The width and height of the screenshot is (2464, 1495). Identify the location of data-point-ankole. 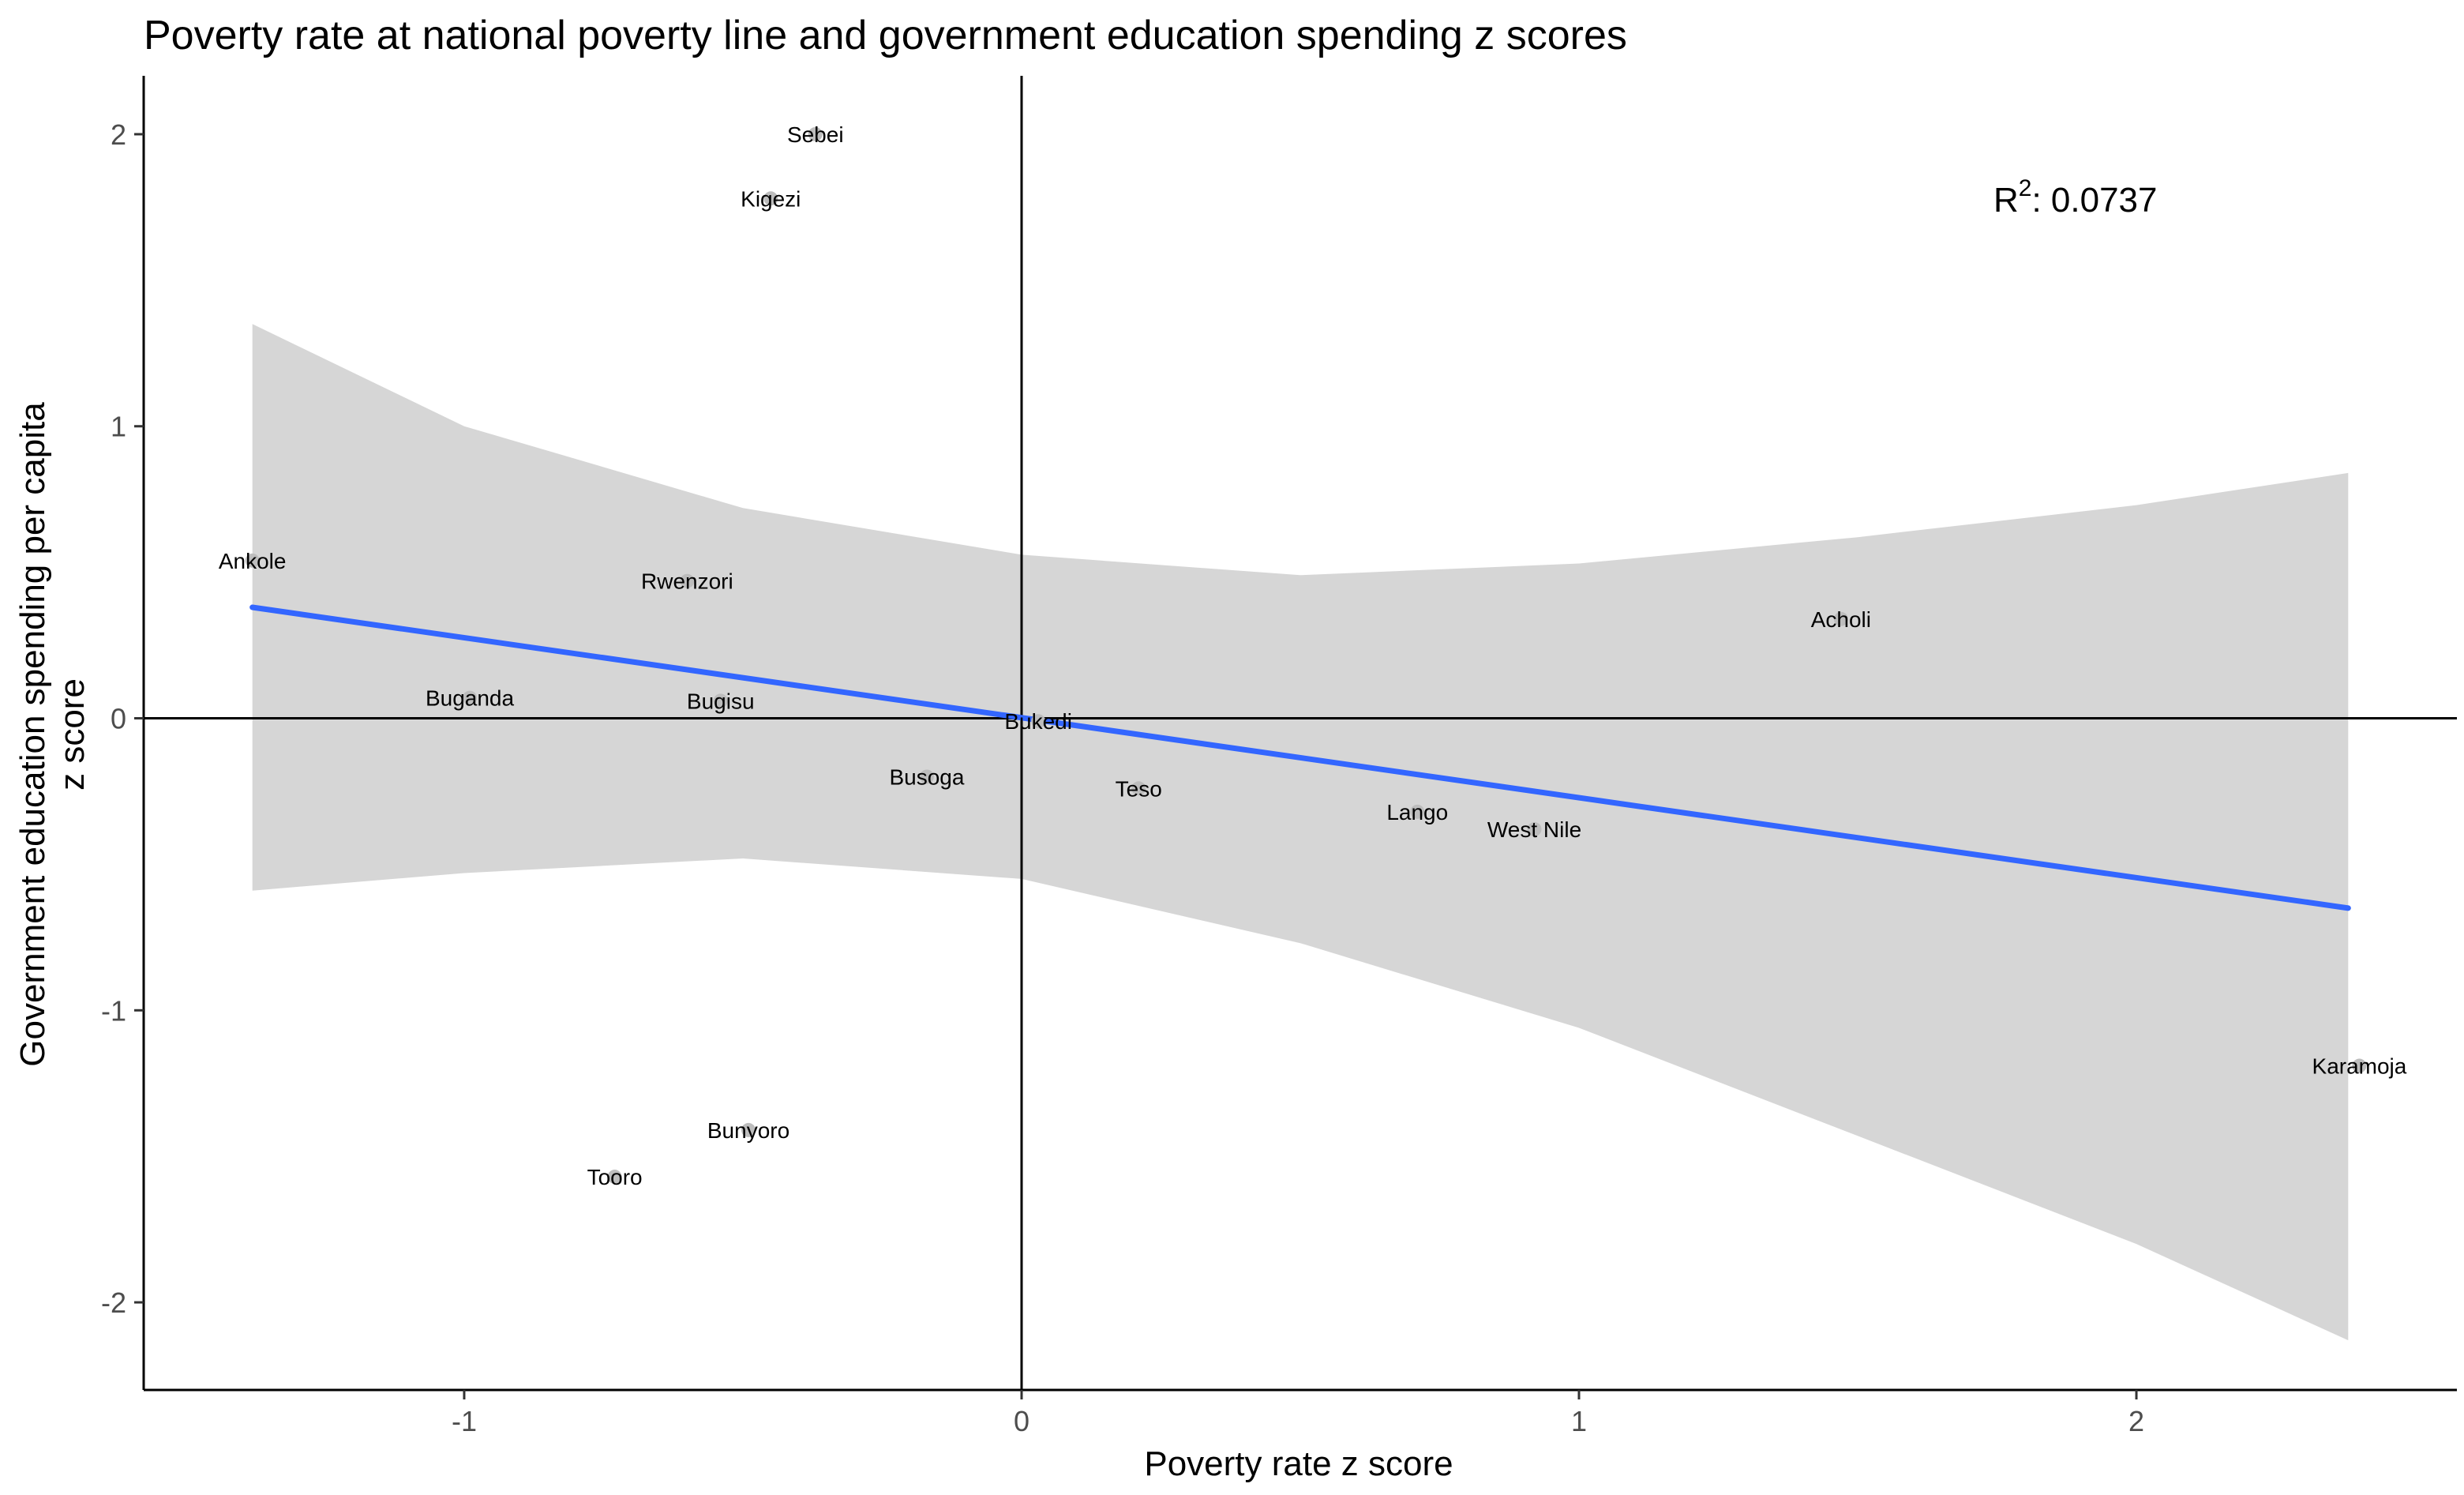
(253, 560).